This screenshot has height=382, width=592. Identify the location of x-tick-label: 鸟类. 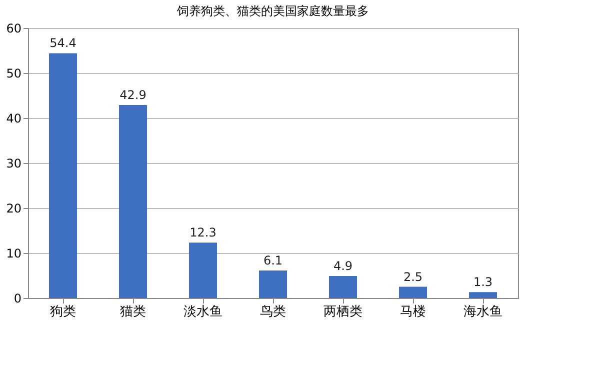
(273, 312).